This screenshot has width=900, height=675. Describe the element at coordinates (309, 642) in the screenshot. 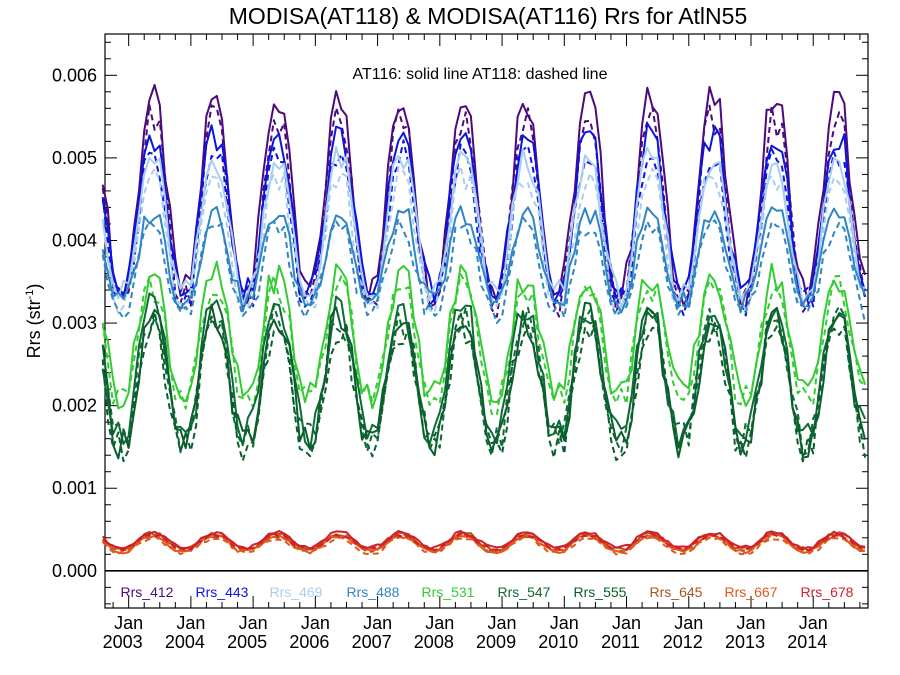

I see `x-tick-label: 2006` at that location.